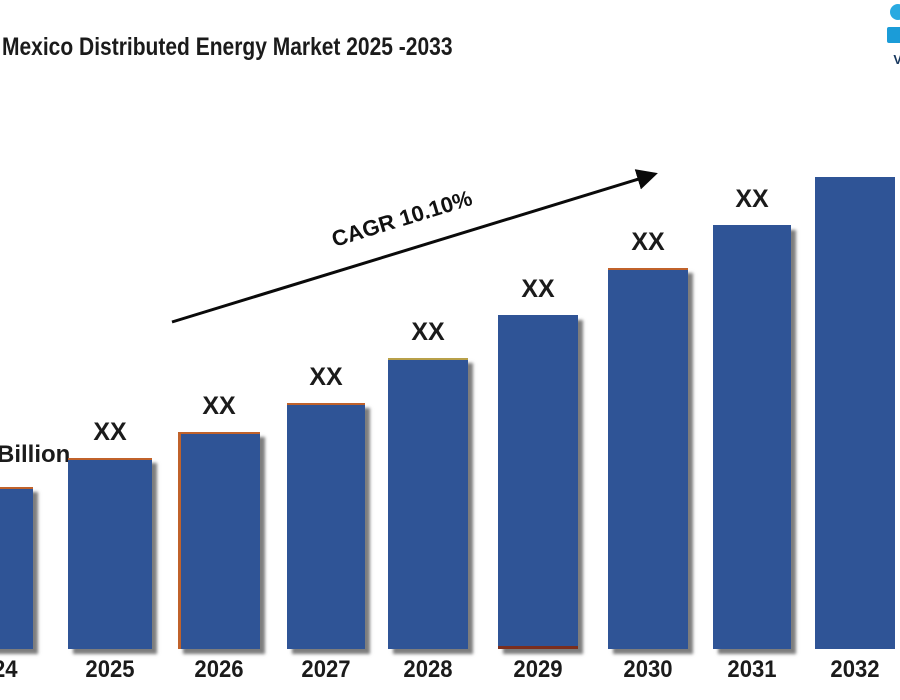  What do you see at coordinates (752, 669) in the screenshot?
I see `x-axis-label-2031: 2031` at bounding box center [752, 669].